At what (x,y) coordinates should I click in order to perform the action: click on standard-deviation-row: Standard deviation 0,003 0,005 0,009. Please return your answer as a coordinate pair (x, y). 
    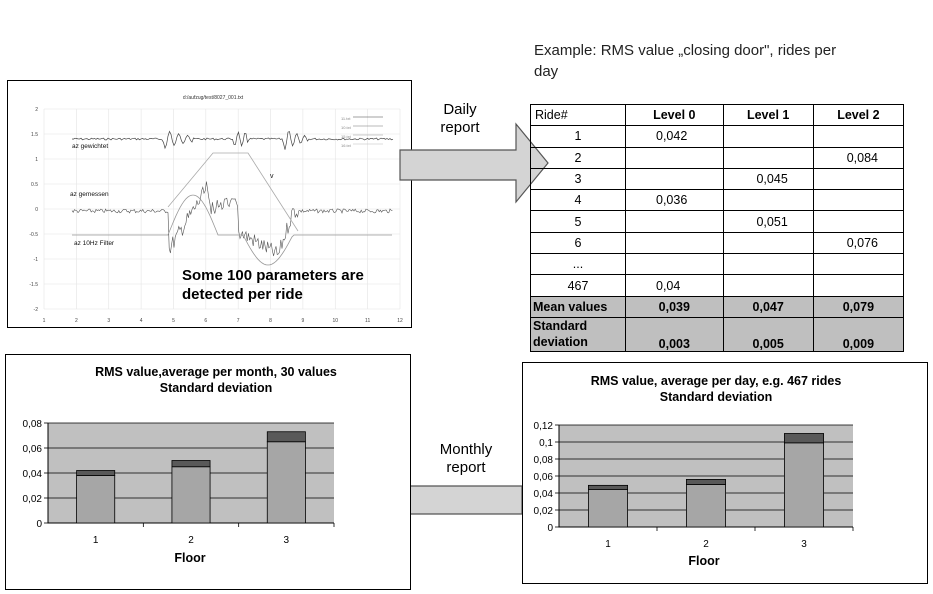
    Looking at the image, I should click on (717, 334).